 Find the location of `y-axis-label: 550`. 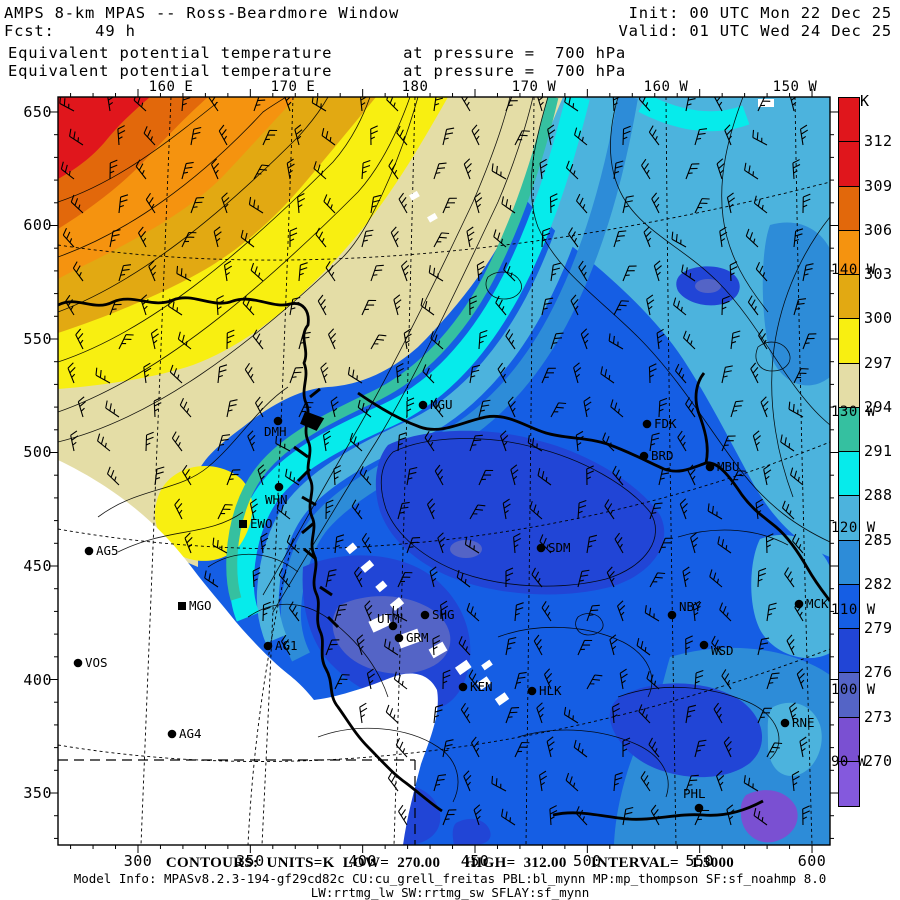

y-axis-label: 550 is located at coordinates (37, 338).